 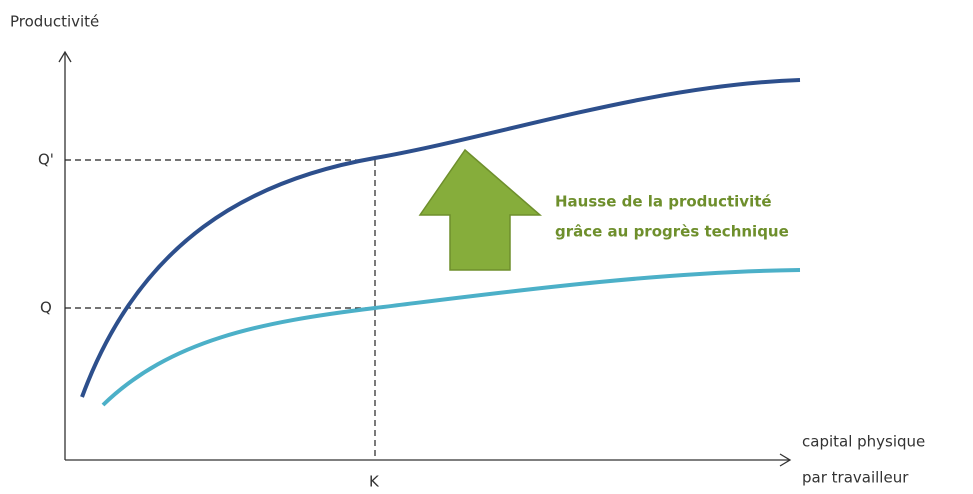 What do you see at coordinates (46, 160) in the screenshot?
I see `level-label: Q'` at bounding box center [46, 160].